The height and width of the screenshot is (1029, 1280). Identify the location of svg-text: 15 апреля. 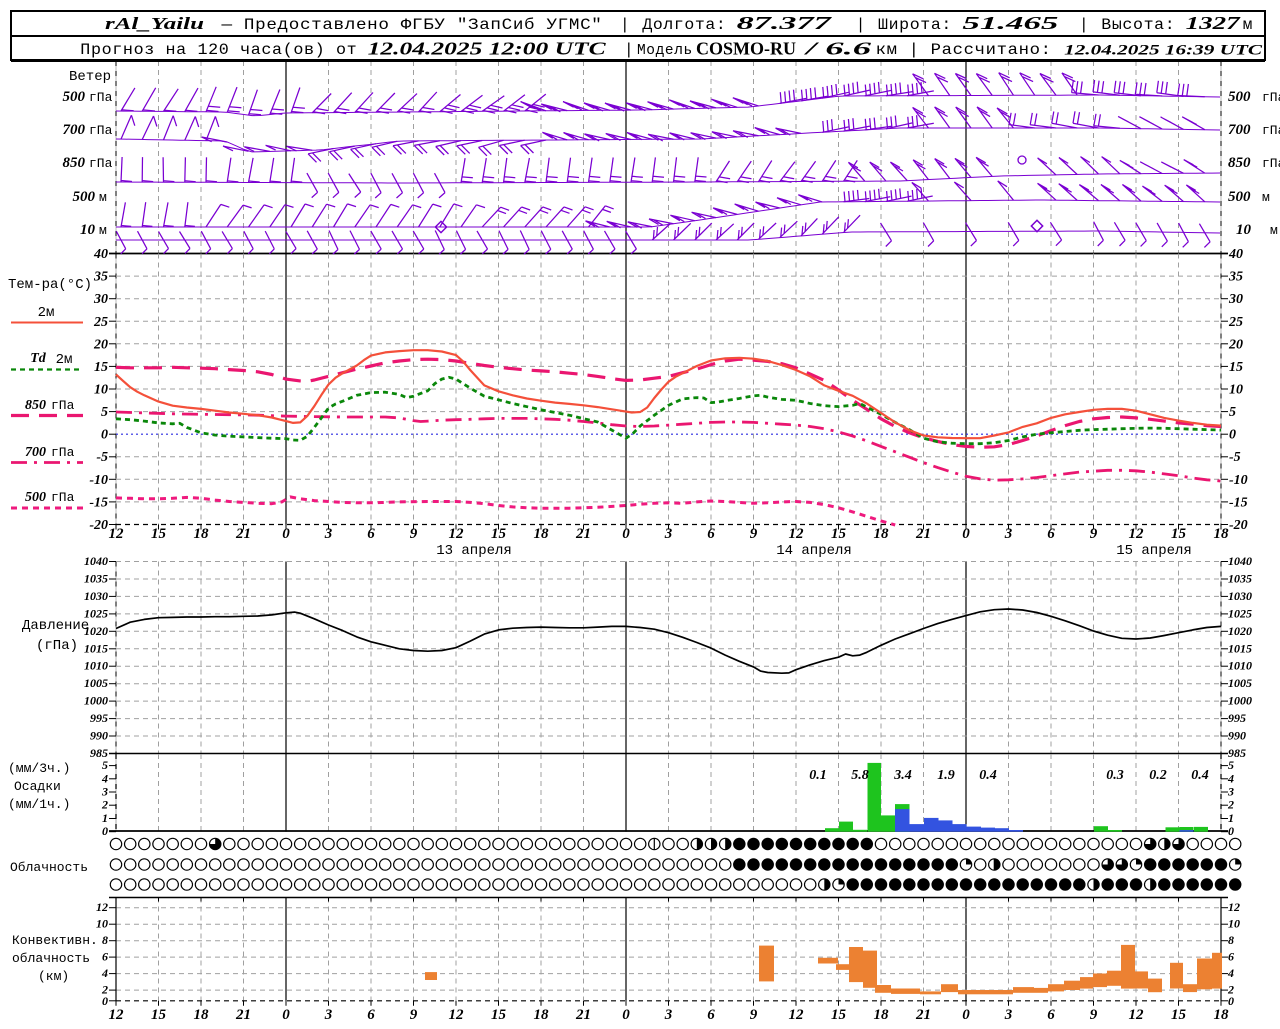
(1154, 551).